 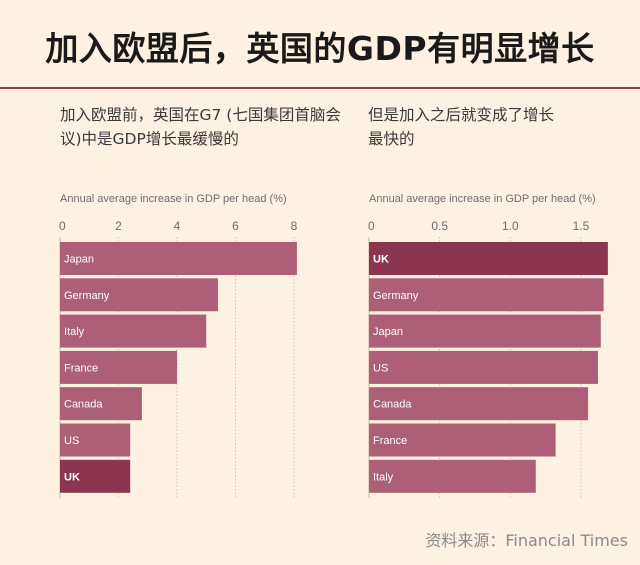 I want to click on left-subtitle: 加入欧盟前，英国在G7 (七国集团首脑会议)中是GDP增长最缓慢的, so click(x=200, y=127).